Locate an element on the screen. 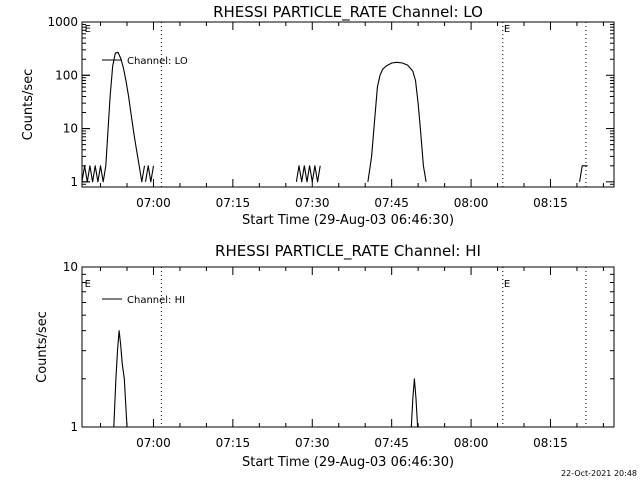 The width and height of the screenshot is (640, 480). y-tick-label: 1000 is located at coordinates (62, 22).